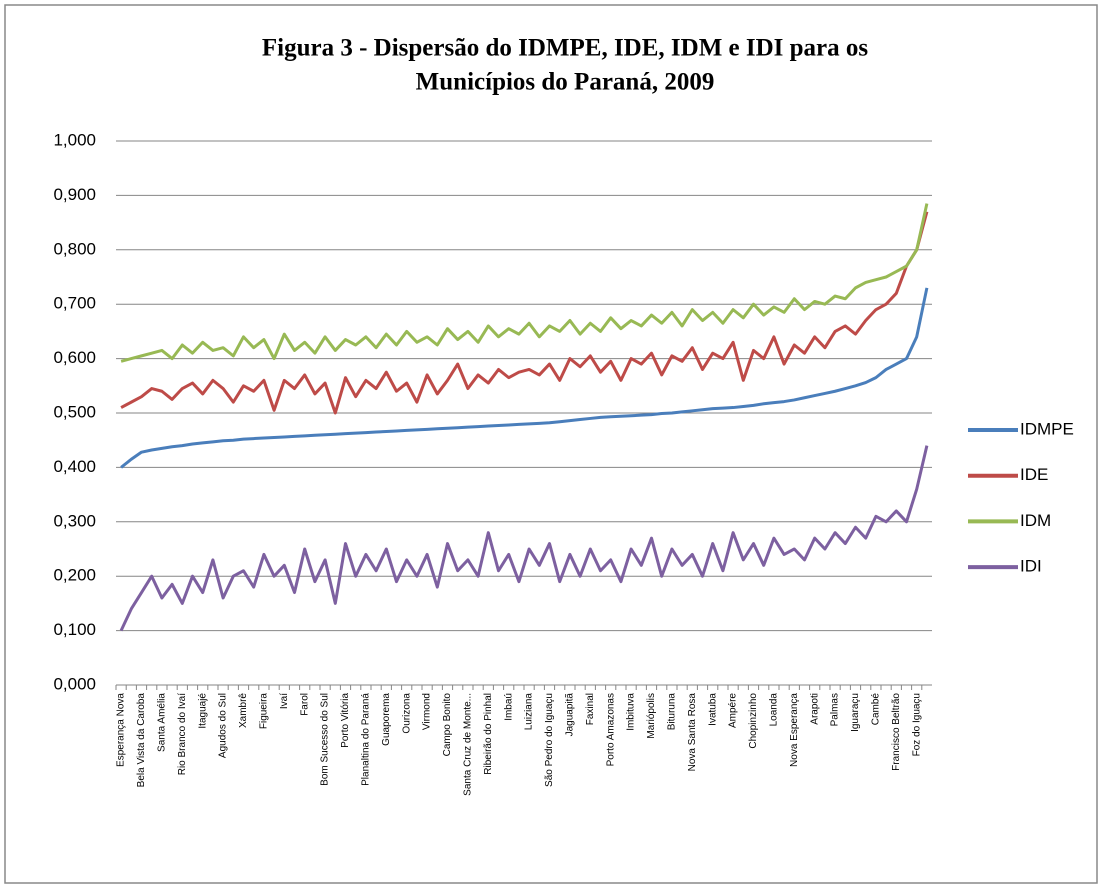 Image resolution: width=1102 pixels, height=888 pixels. I want to click on x-tick-label: Faxinal, so click(590, 709).